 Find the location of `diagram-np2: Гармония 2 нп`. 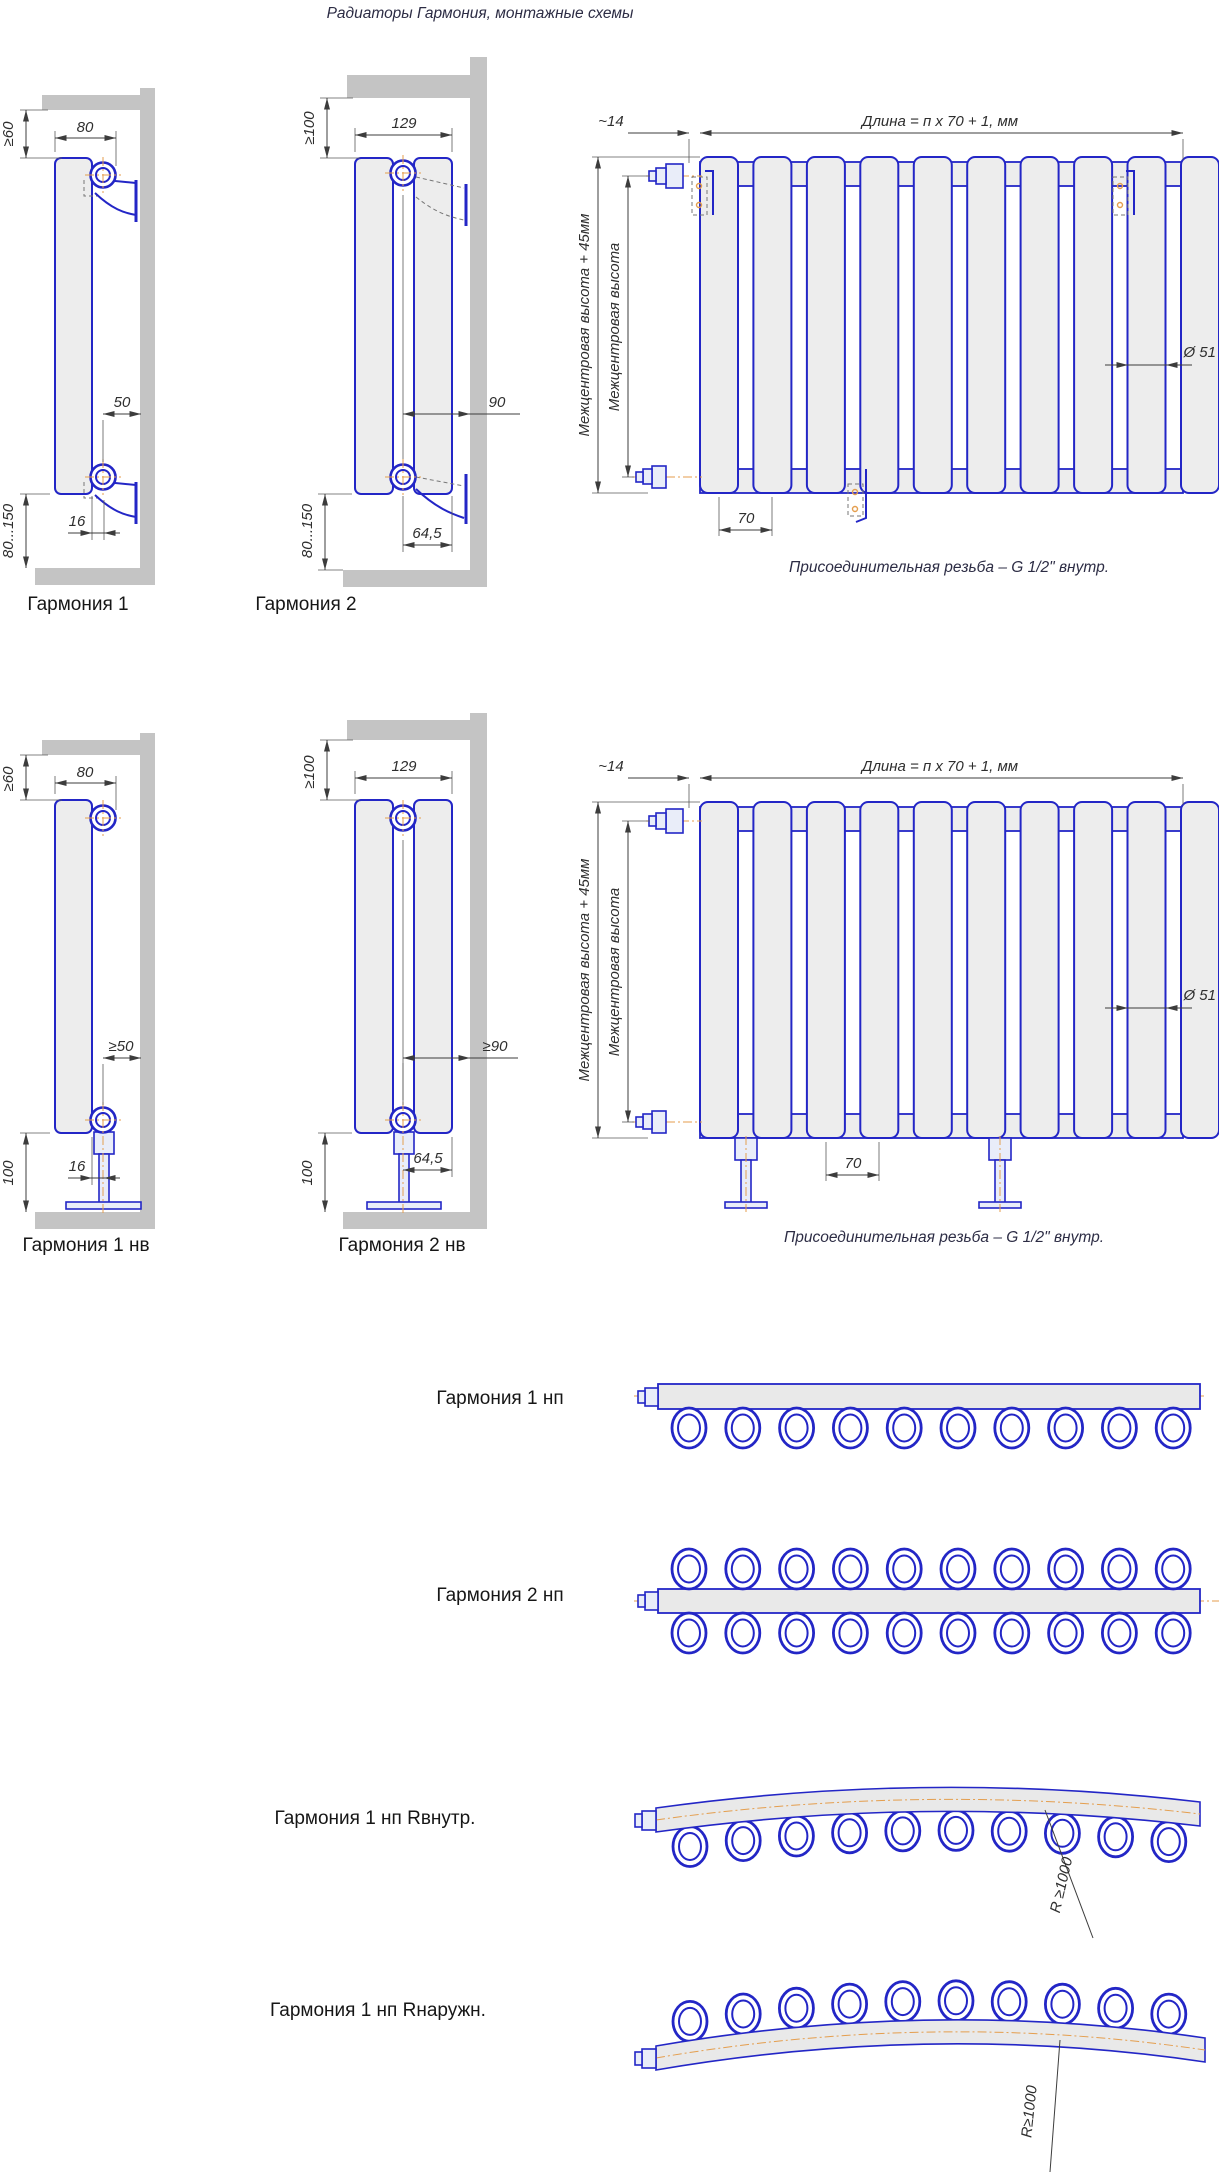

diagram-np2: Гармония 2 нп is located at coordinates (827, 1601).